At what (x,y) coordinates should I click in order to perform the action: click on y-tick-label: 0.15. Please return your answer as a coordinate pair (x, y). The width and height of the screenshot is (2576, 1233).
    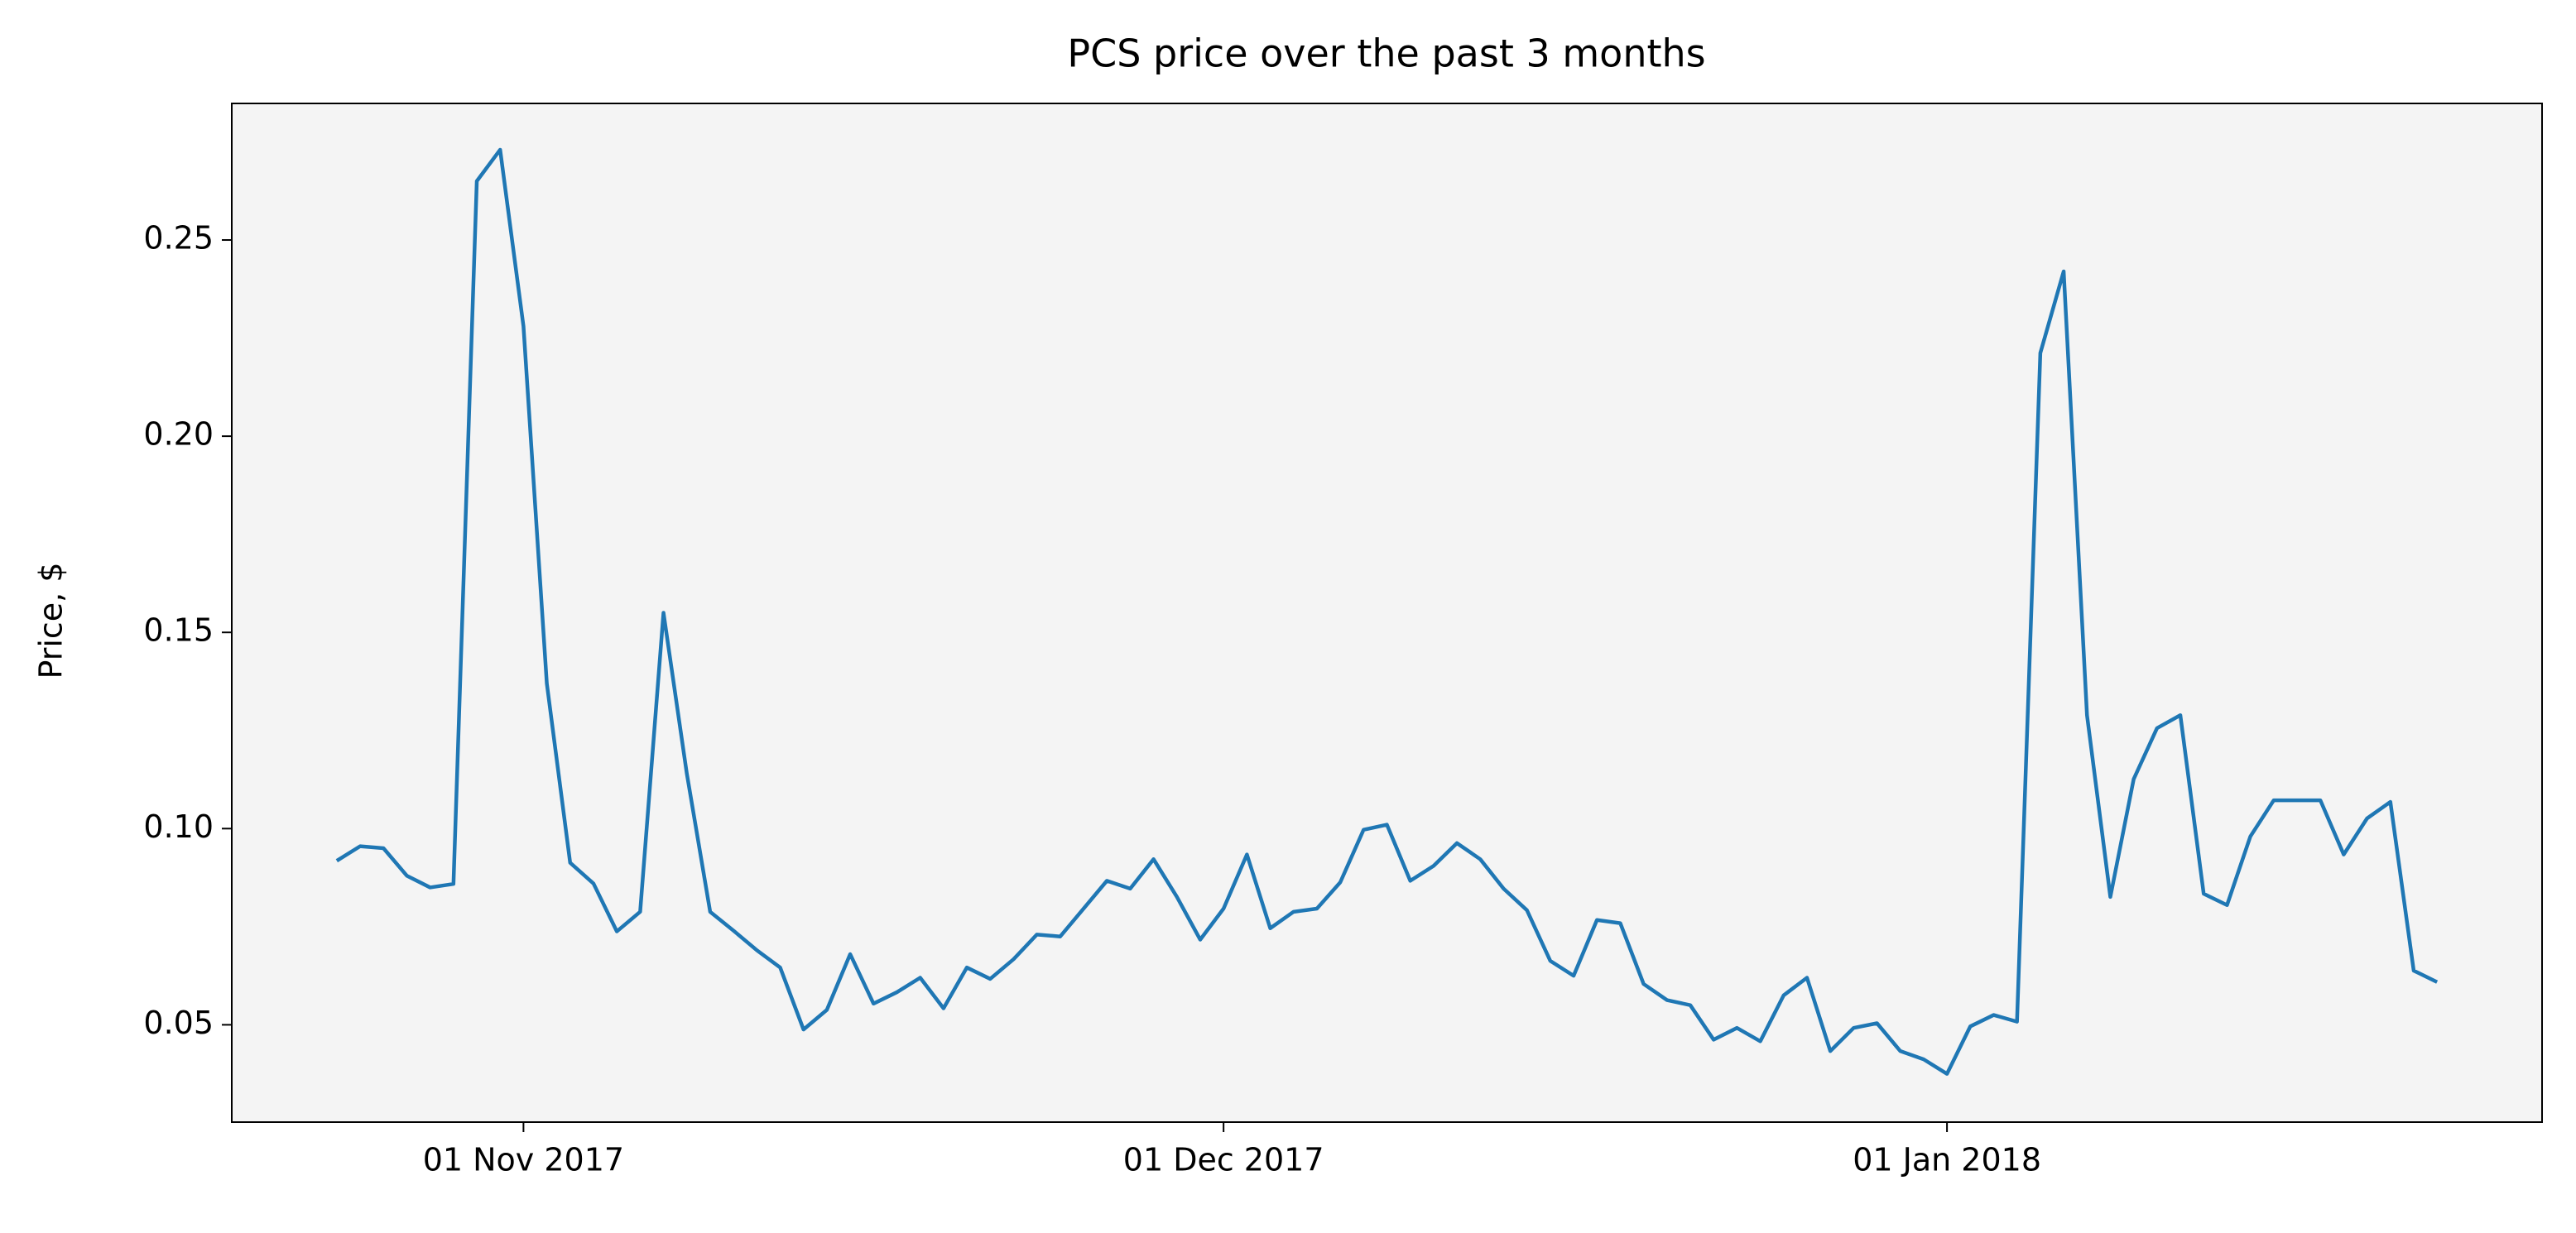
    Looking at the image, I should click on (178, 630).